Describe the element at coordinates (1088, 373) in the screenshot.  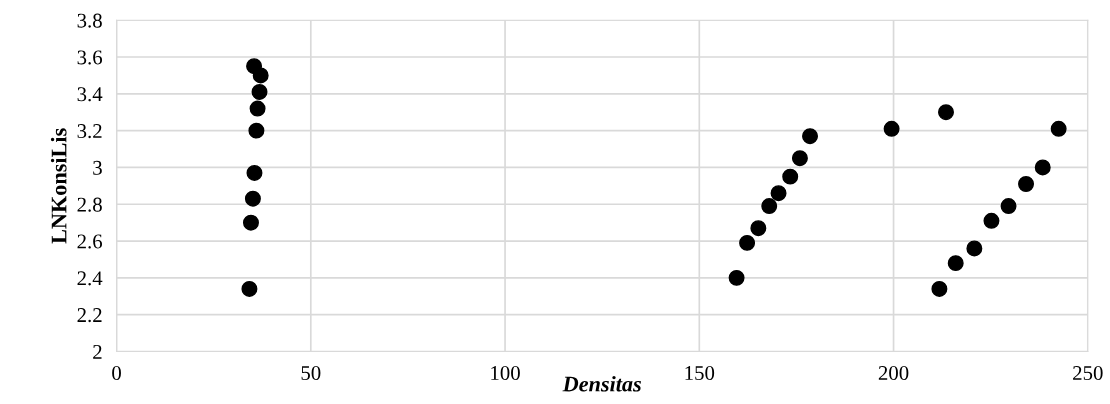
I see `x-tick-label: 250` at that location.